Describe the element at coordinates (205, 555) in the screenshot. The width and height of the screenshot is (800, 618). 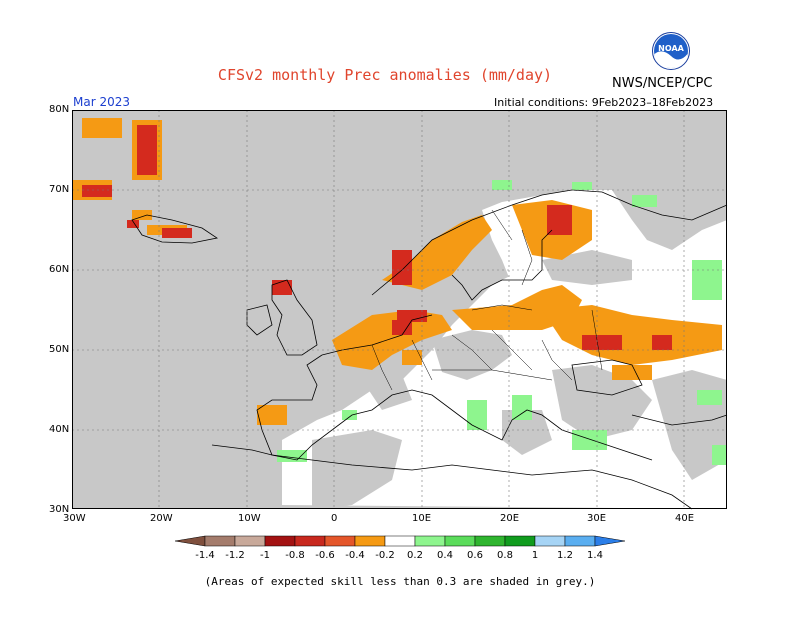
I see `legend-tick-label: -1.4` at that location.